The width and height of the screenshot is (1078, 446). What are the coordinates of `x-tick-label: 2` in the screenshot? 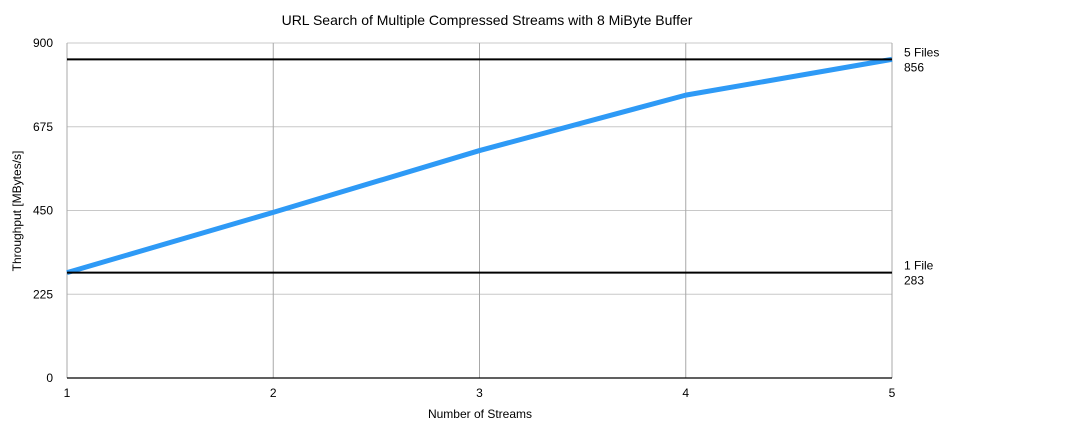 It's located at (273, 393).